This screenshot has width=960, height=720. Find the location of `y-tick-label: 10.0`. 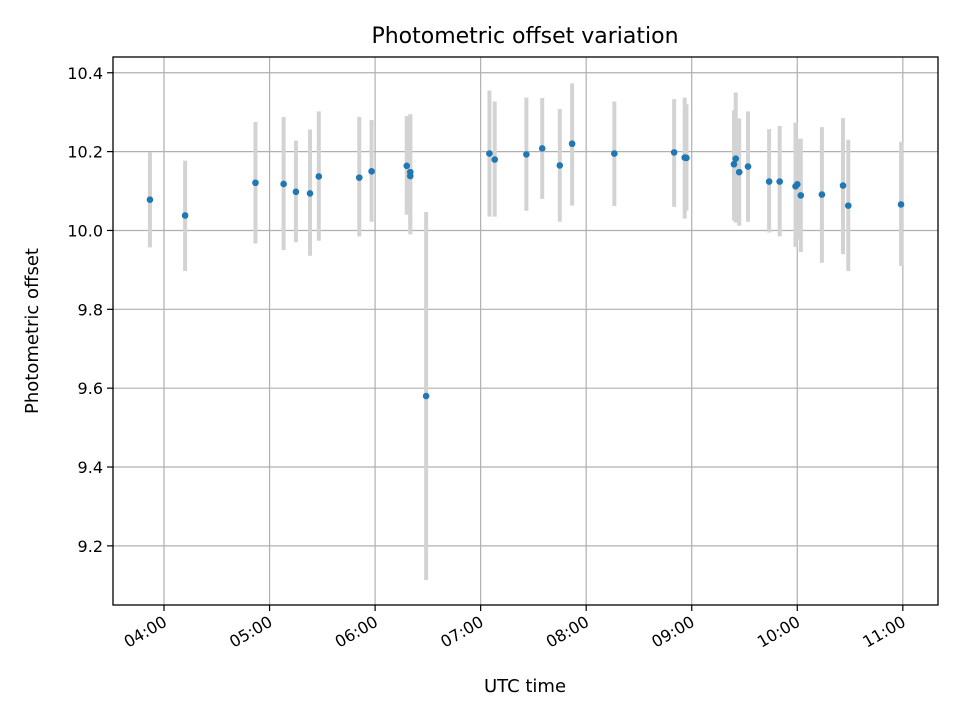

y-tick-label: 10.0 is located at coordinates (85, 230).